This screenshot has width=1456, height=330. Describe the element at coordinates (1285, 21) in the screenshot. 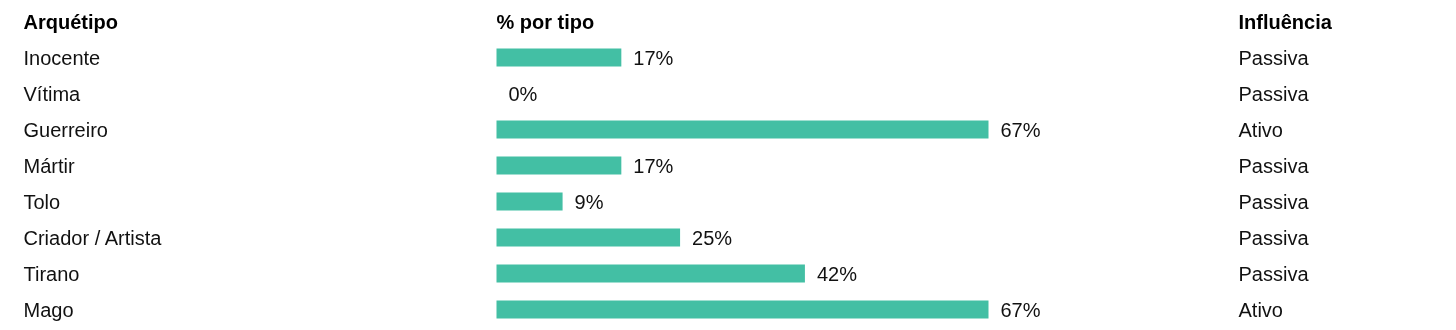

I see `text: Influência` at that location.